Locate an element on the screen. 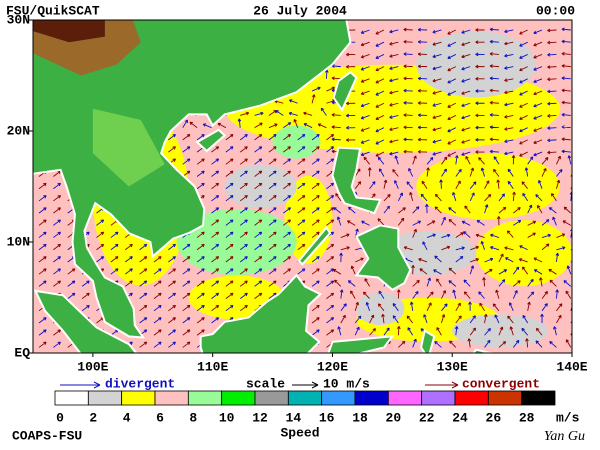  speed-patch is located at coordinates (476, 64).